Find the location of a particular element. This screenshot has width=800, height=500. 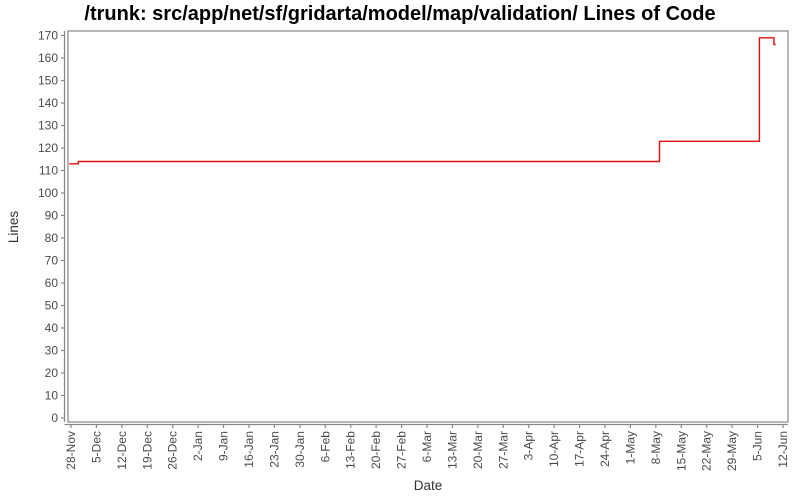

y-axis-tick-label: 160 is located at coordinates (48, 58).